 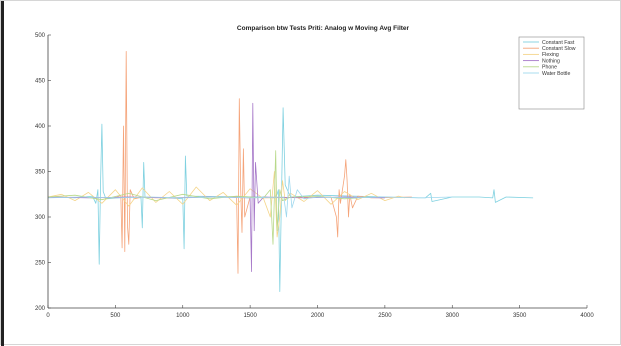 I want to click on x-tick-label: 2500, so click(x=385, y=316).